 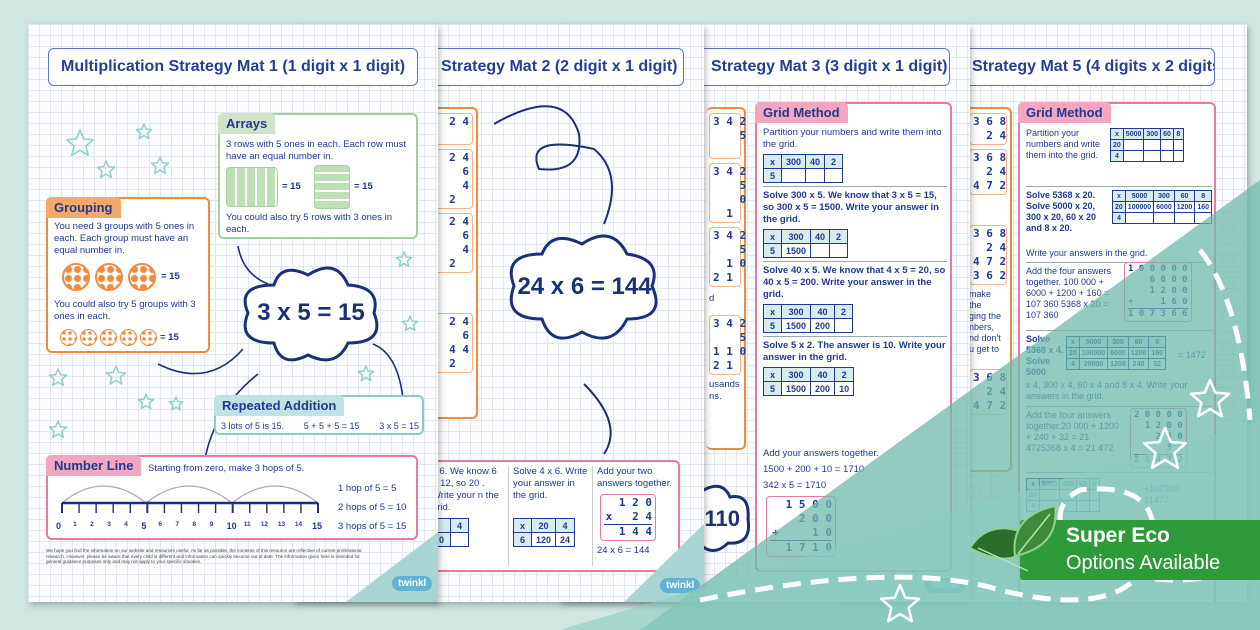 What do you see at coordinates (1138, 364) in the screenshot?
I see `grid-cell: 240` at bounding box center [1138, 364].